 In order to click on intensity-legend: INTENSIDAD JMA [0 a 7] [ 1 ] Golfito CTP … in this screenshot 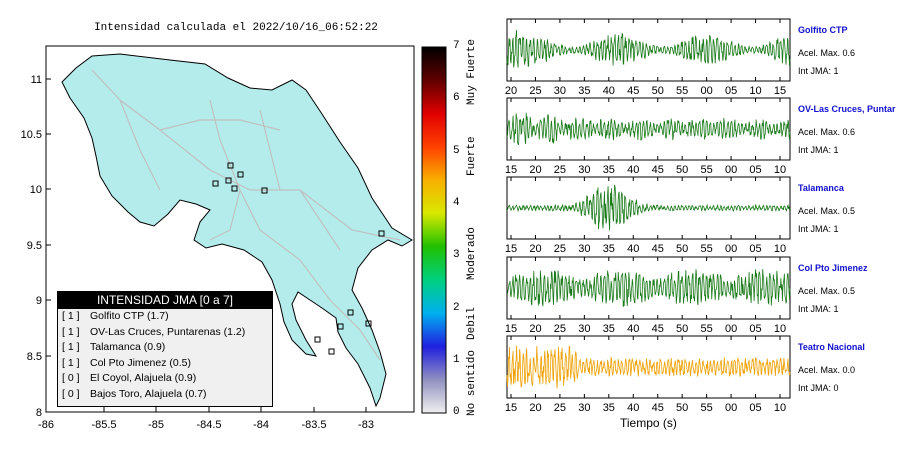, I will do `click(165, 349)`.